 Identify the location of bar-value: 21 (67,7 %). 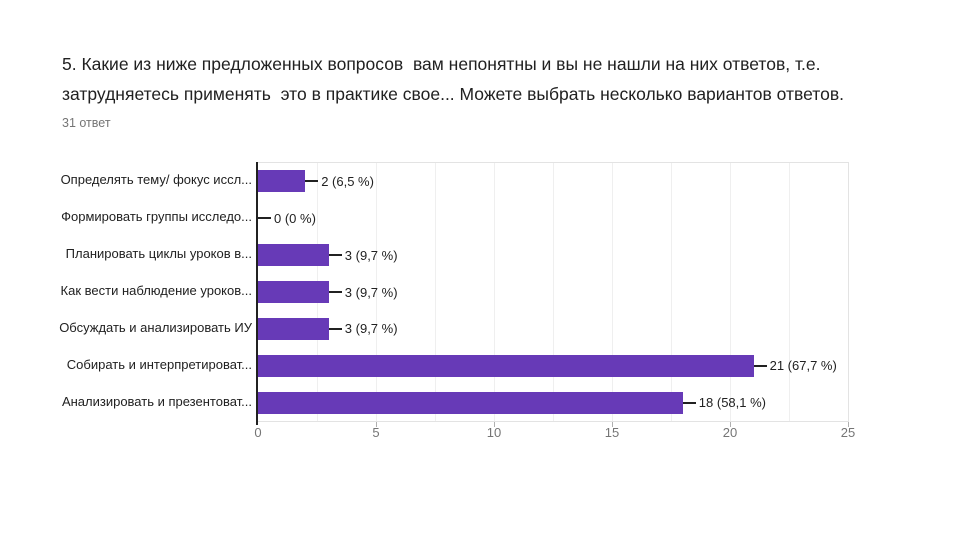
(795, 366).